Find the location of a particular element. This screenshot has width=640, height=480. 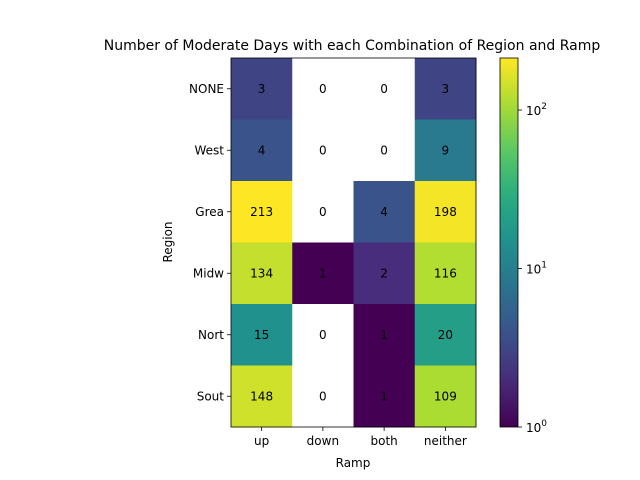

x-axis-ticks: up down both neither is located at coordinates (360, 437).